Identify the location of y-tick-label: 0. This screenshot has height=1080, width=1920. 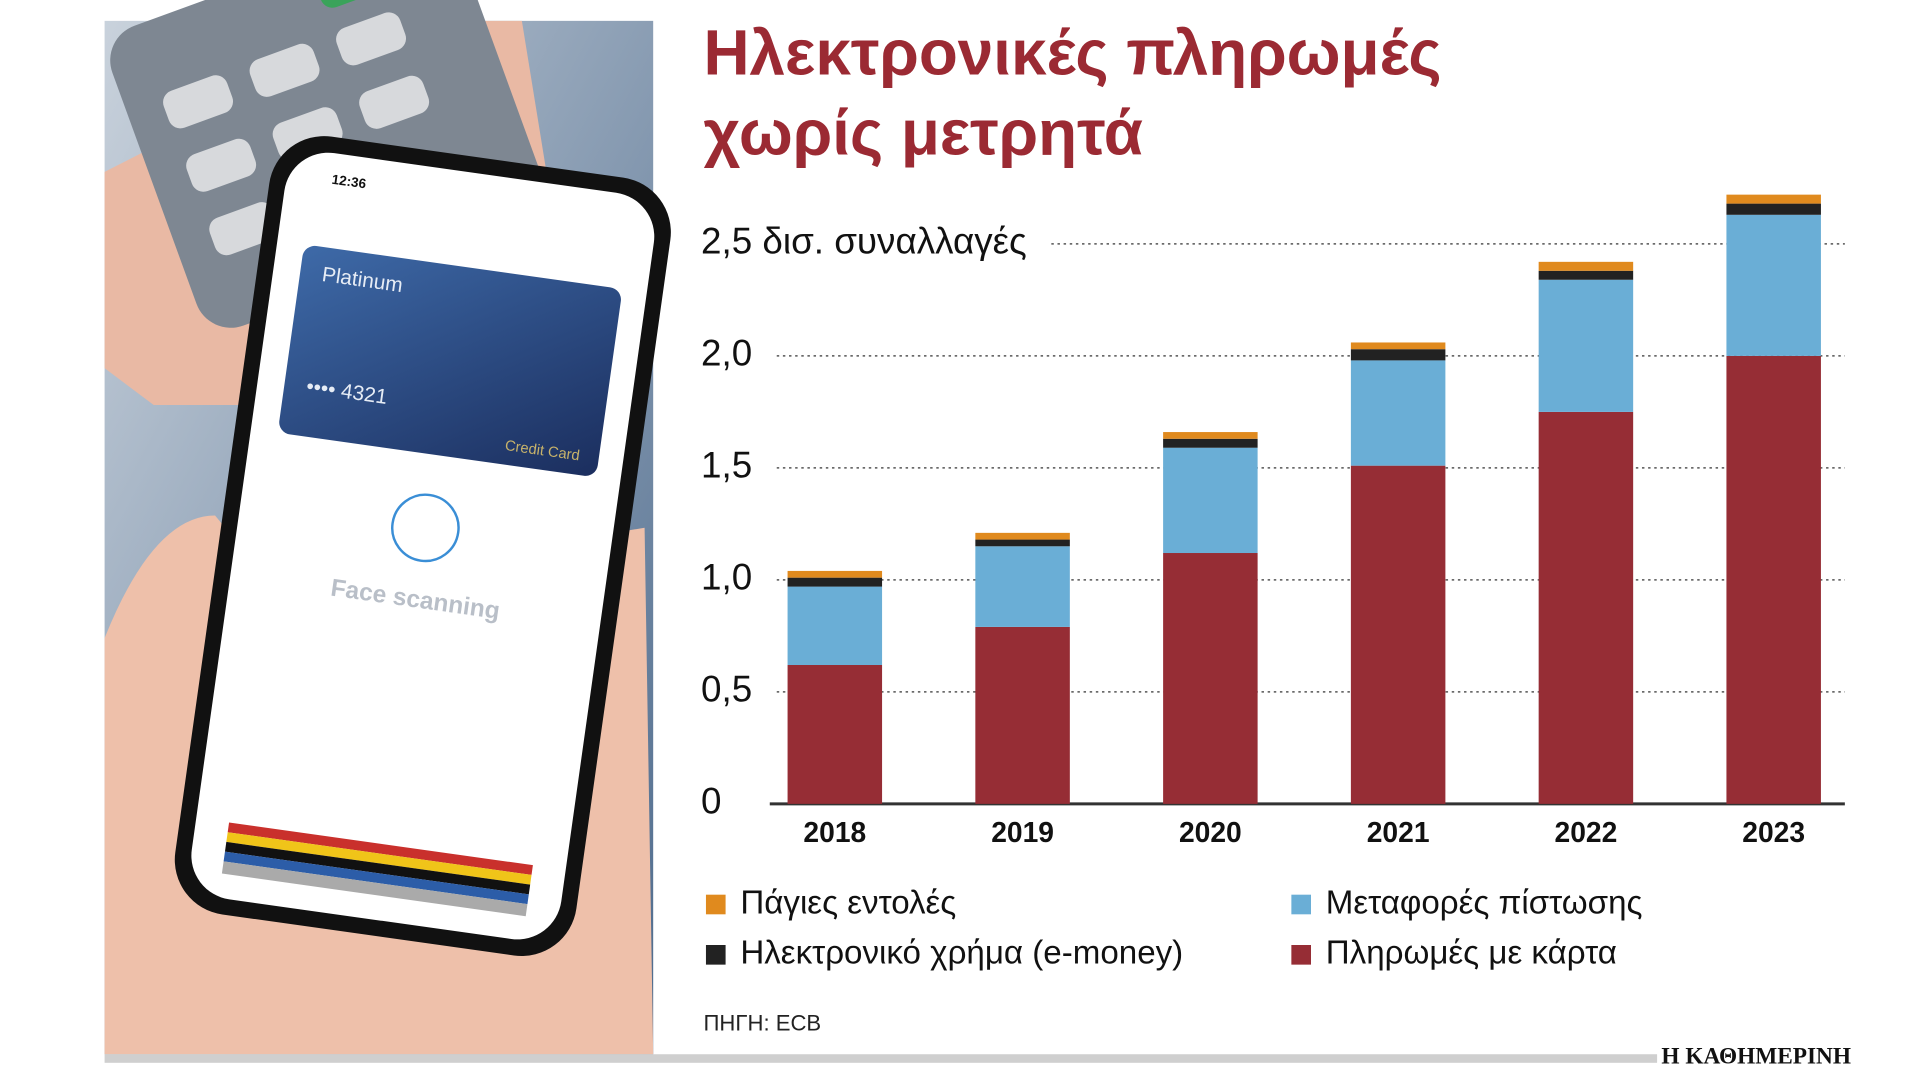
(711, 801).